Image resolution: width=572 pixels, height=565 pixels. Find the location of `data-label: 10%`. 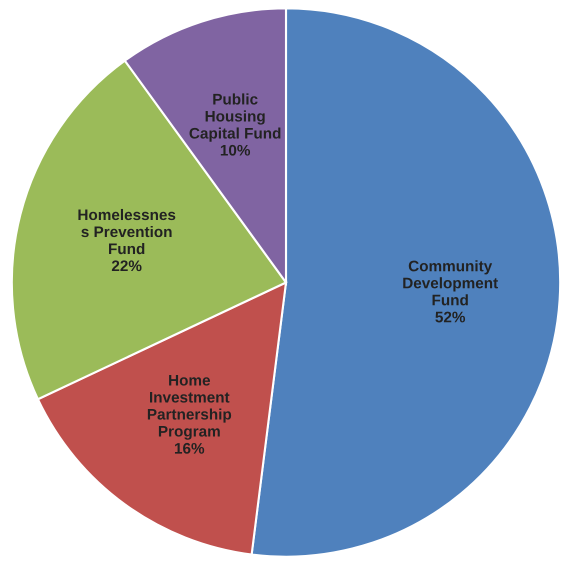

data-label: 10% is located at coordinates (235, 150).